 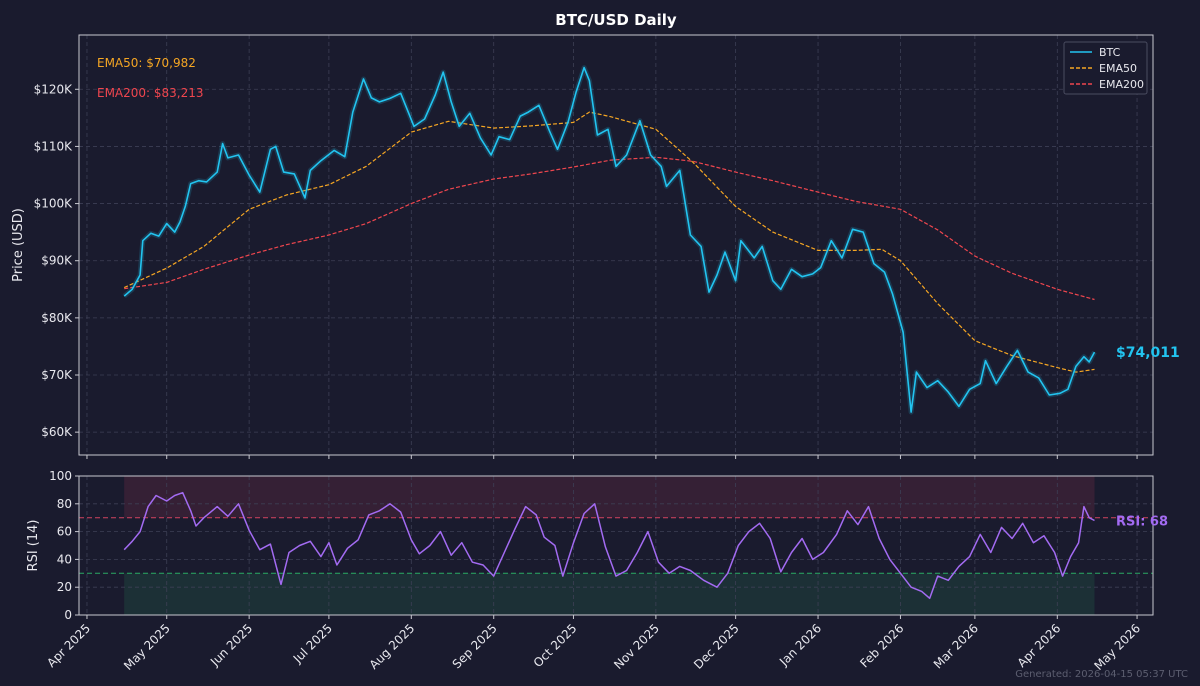 What do you see at coordinates (60, 476) in the screenshot?
I see `rsi-y-tick-label: 100` at bounding box center [60, 476].